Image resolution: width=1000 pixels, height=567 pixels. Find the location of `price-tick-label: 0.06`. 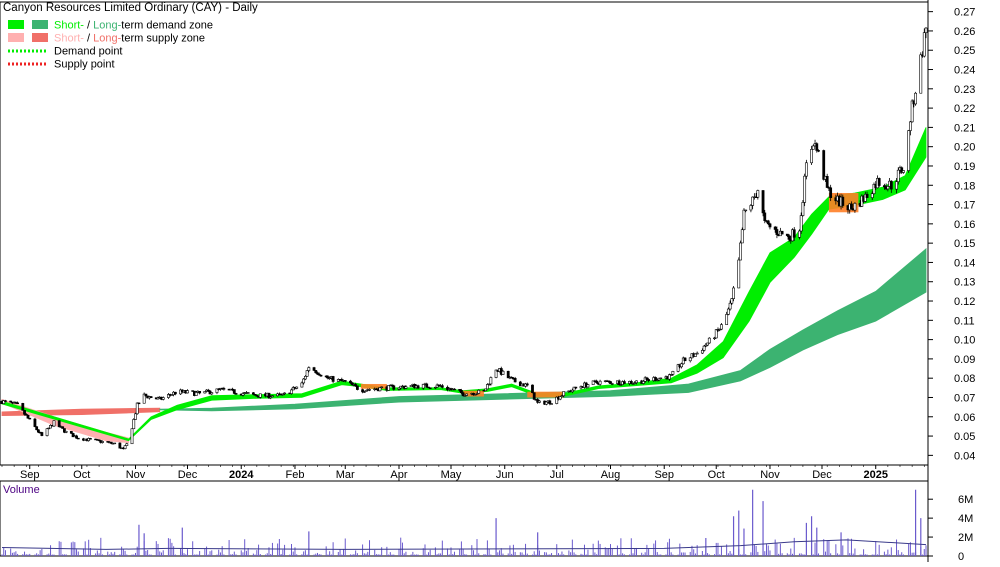

price-tick-label: 0.06 is located at coordinates (964, 418).